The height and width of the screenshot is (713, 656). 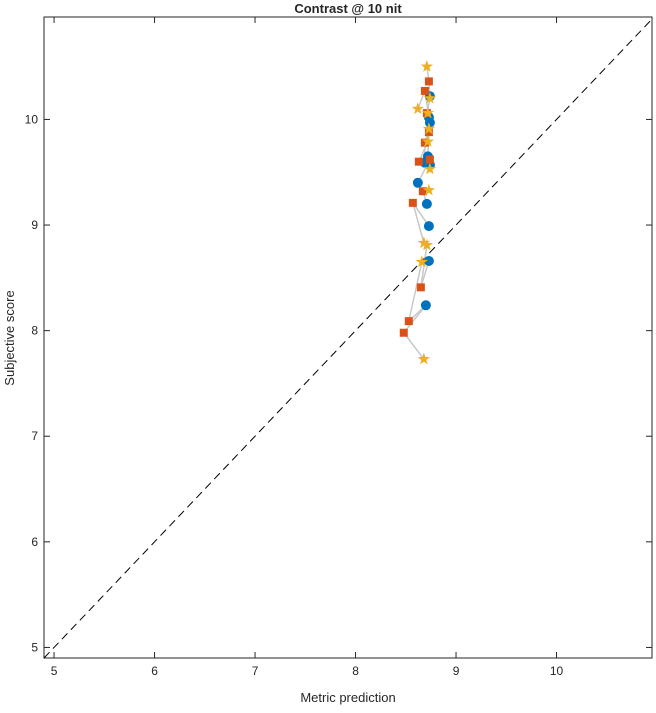 What do you see at coordinates (255, 671) in the screenshot?
I see `x-tick-label: 7` at bounding box center [255, 671].